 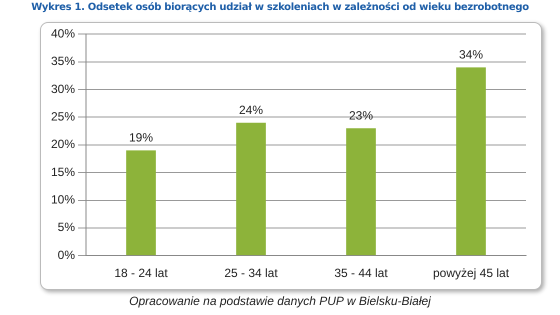 I want to click on data-label: 23%, so click(x=361, y=115).